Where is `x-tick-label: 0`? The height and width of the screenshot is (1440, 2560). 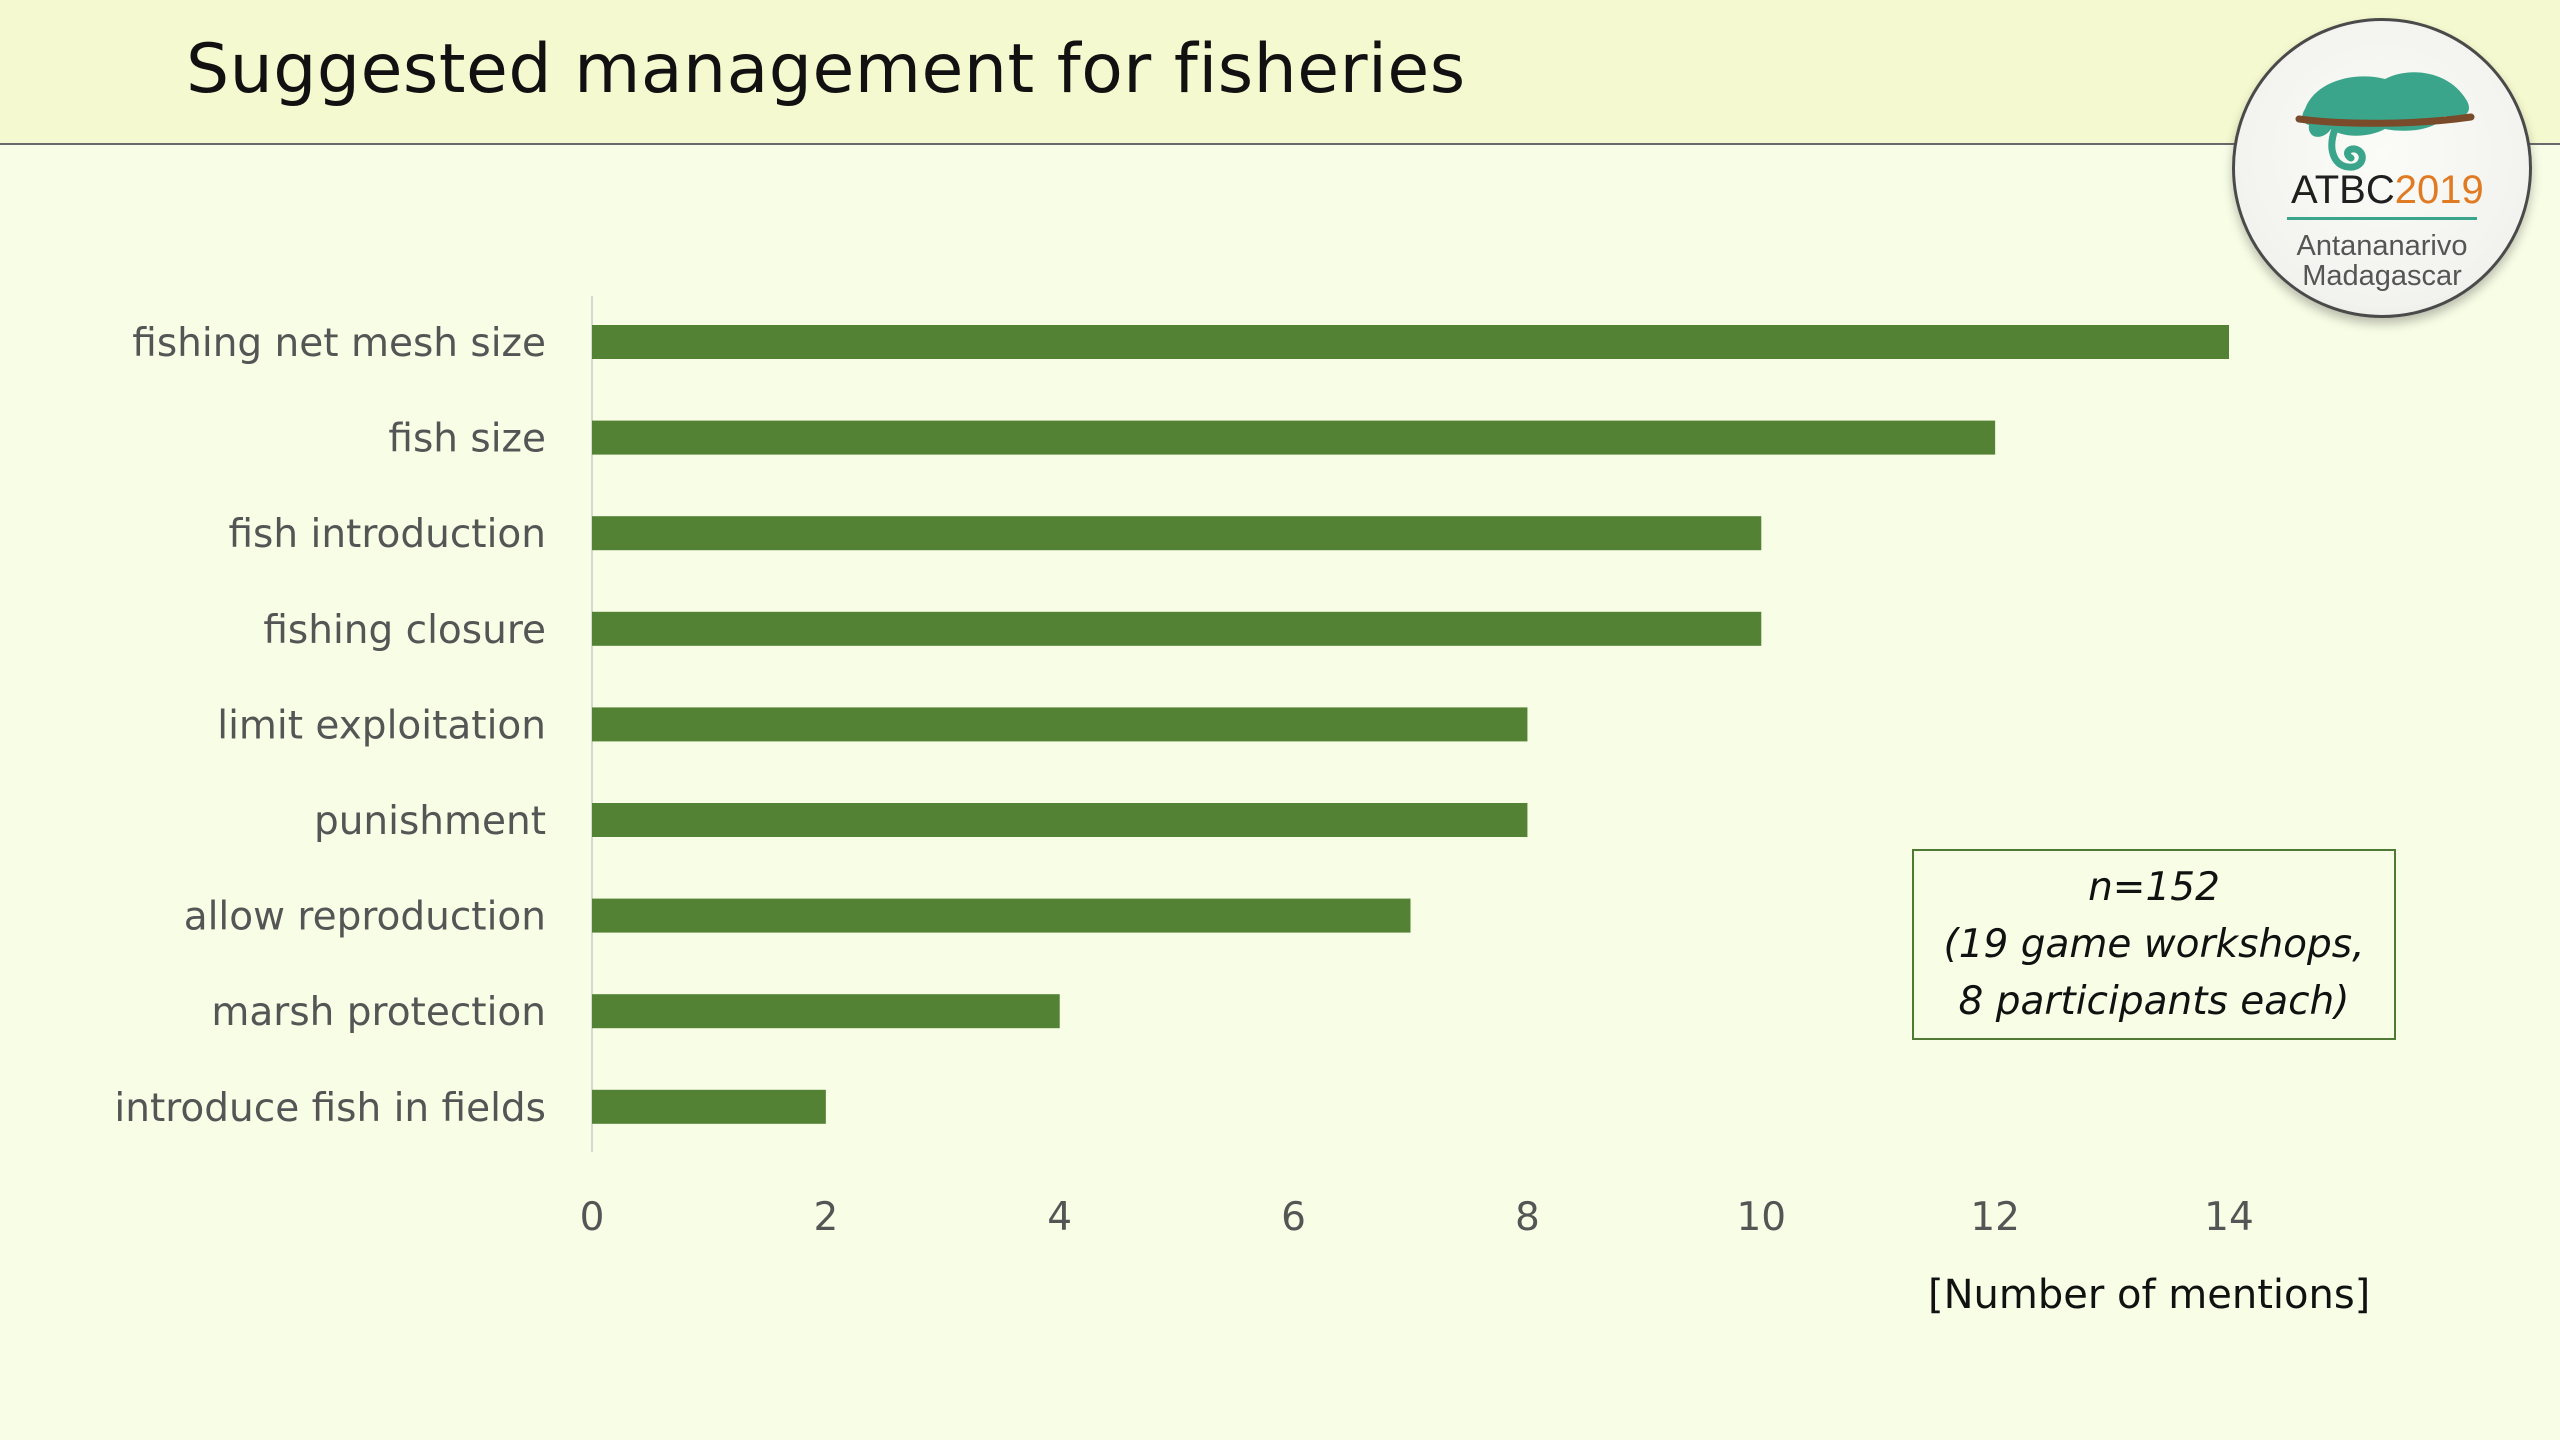 x-tick-label: 0 is located at coordinates (592, 1217).